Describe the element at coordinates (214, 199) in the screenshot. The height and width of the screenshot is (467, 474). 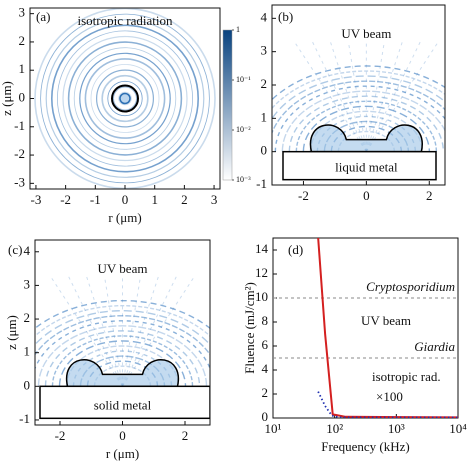
I see `x-tick-label: 3` at that location.